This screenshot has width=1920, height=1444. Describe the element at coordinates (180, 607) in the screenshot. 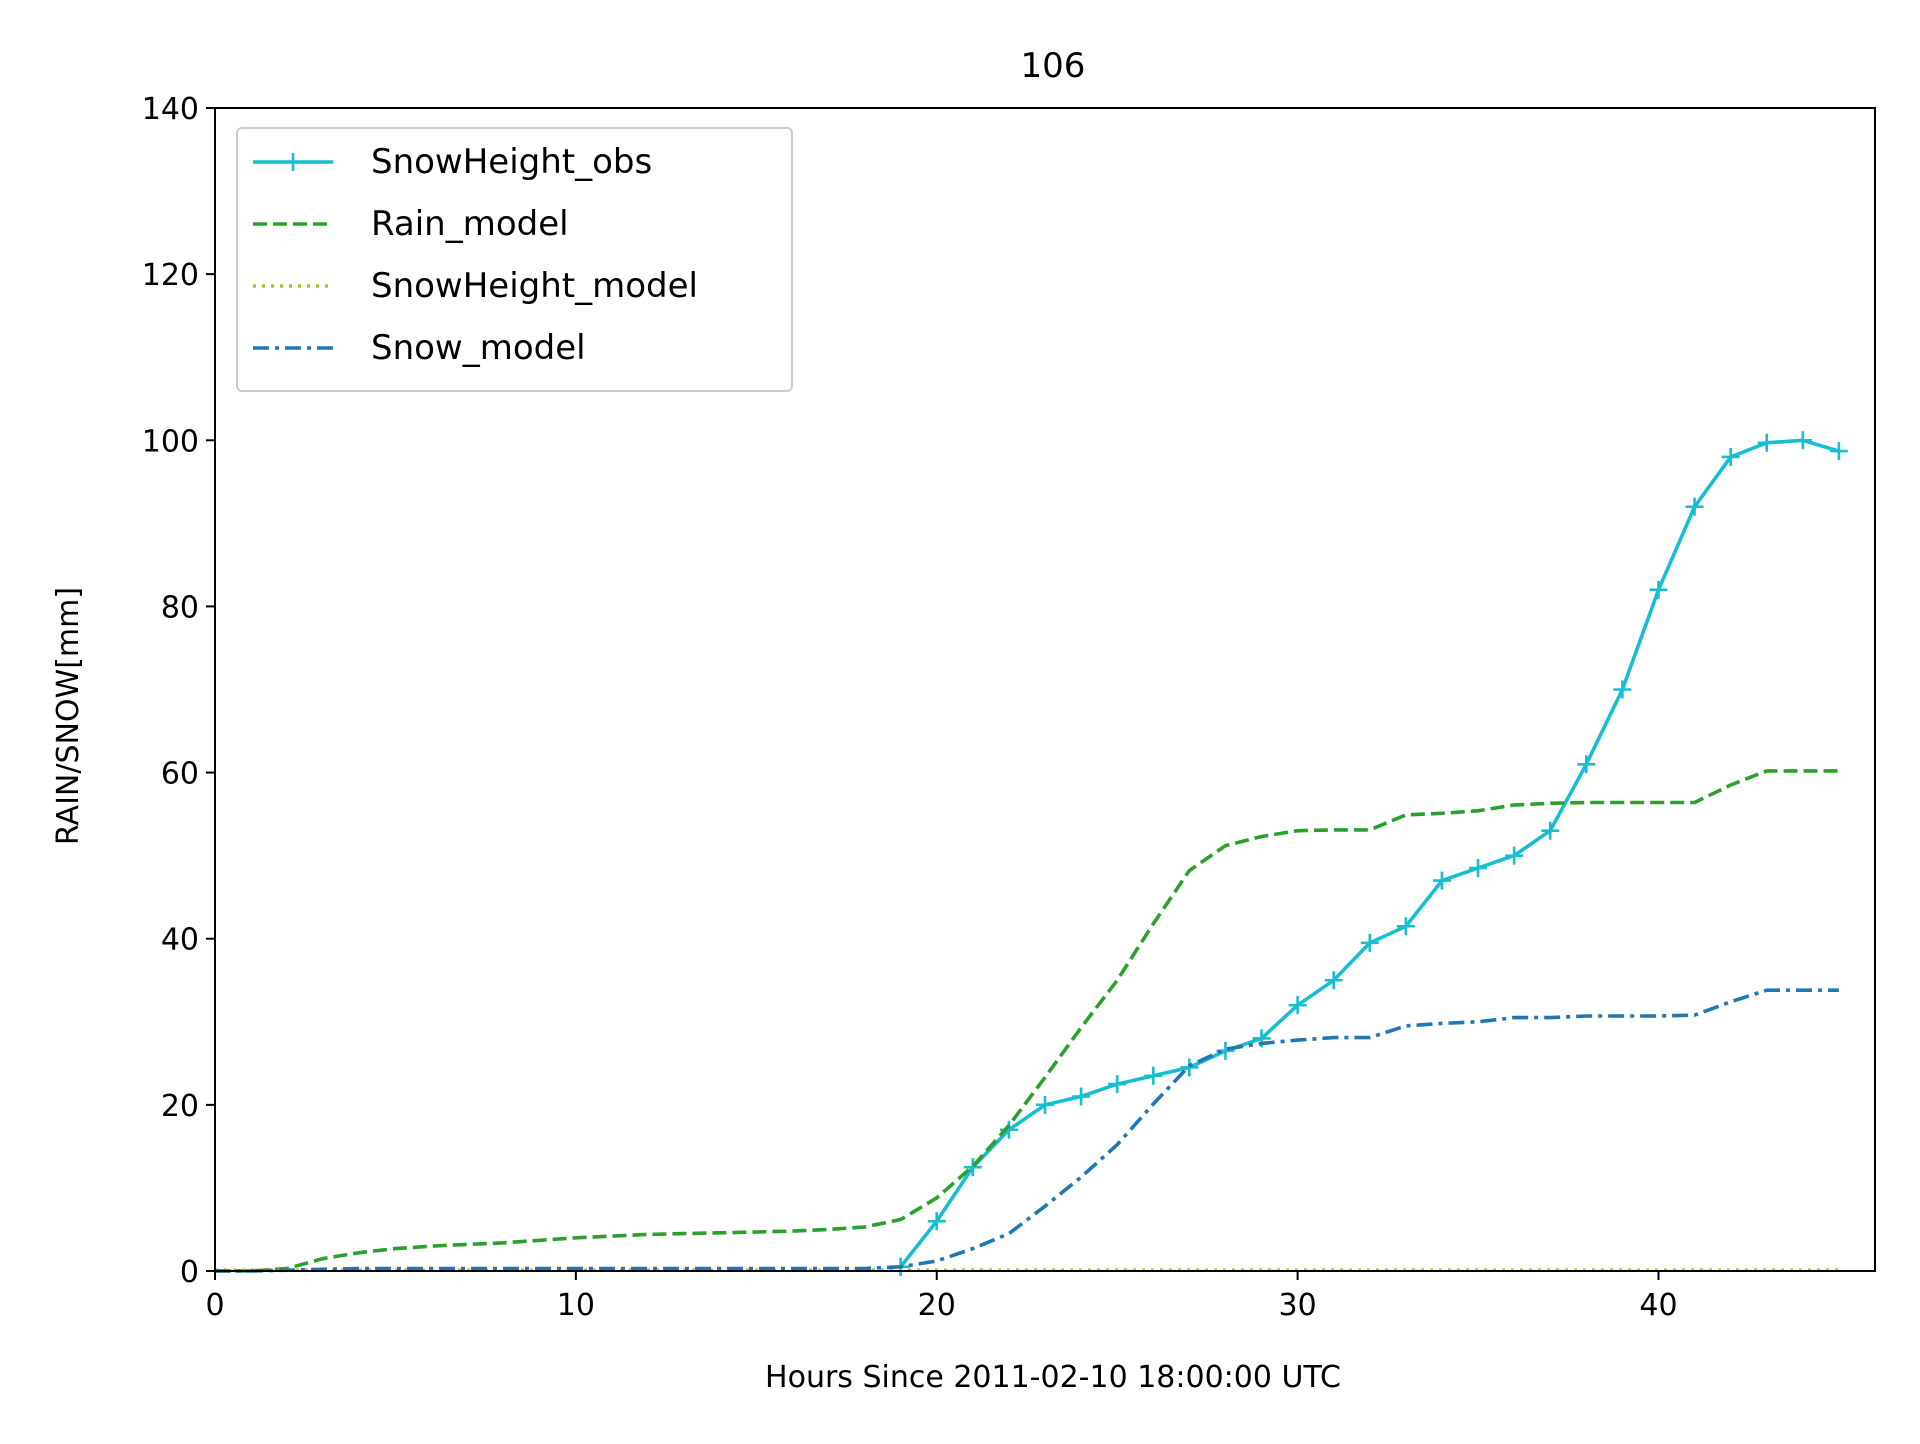

I see `y-tick-label: 80` at that location.